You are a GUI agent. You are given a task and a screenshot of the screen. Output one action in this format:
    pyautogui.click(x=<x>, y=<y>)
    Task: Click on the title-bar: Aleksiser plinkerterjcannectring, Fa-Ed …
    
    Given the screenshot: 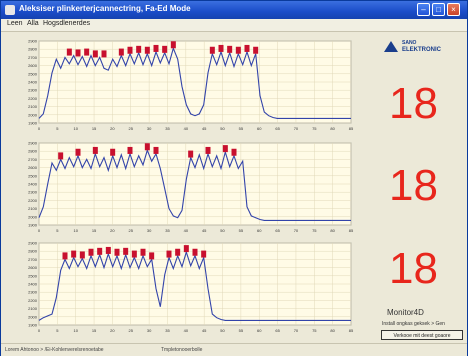 What is the action you would take?
    pyautogui.click(x=234, y=10)
    